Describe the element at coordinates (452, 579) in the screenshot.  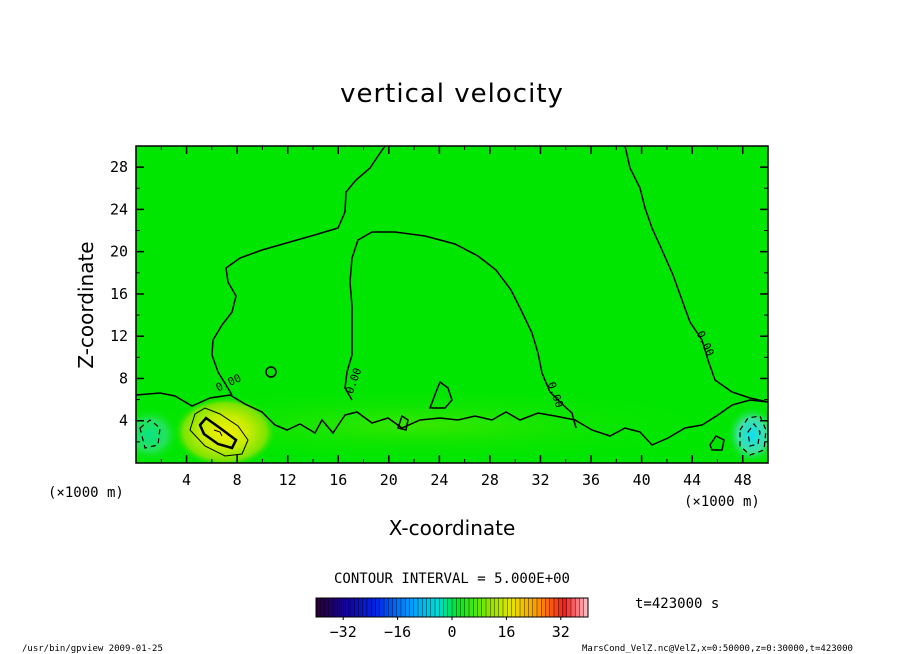
I see `contour-interval-label: CONTOUR INTERVAL = 5.000E+00` at that location.